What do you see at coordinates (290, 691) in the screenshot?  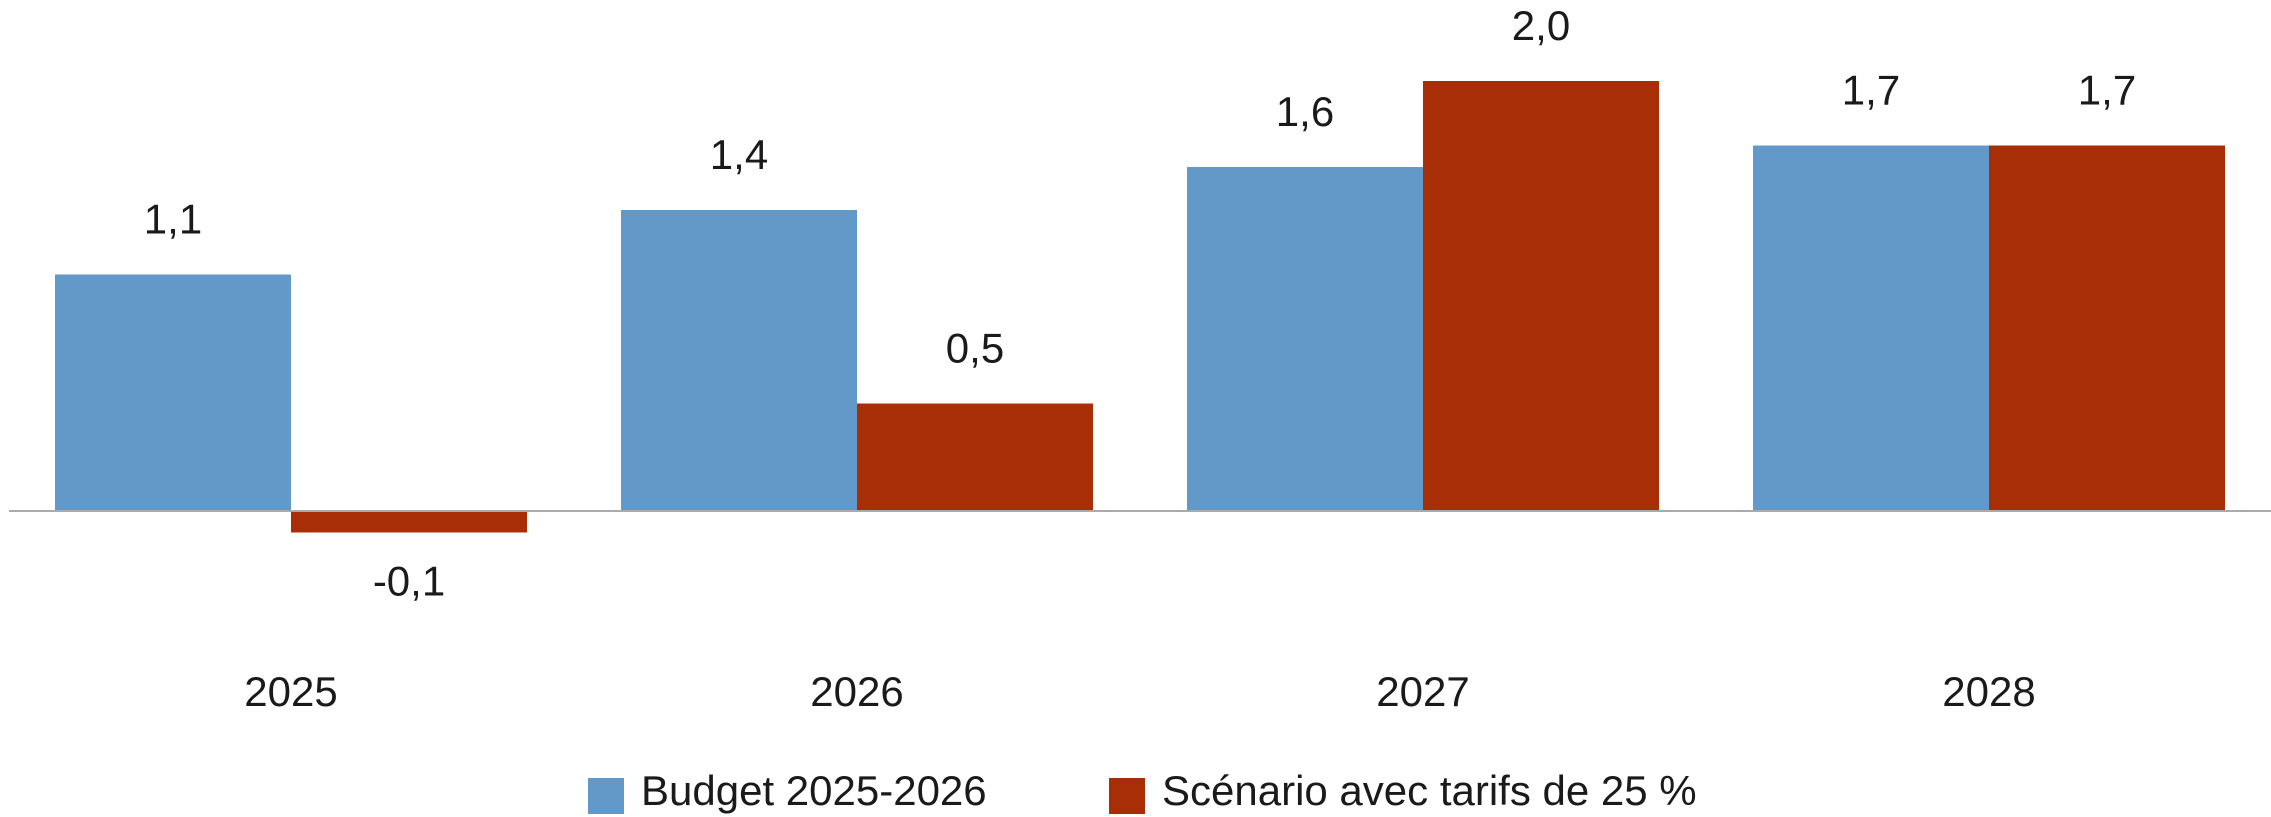 I see `x-tick-label: 2025` at bounding box center [290, 691].